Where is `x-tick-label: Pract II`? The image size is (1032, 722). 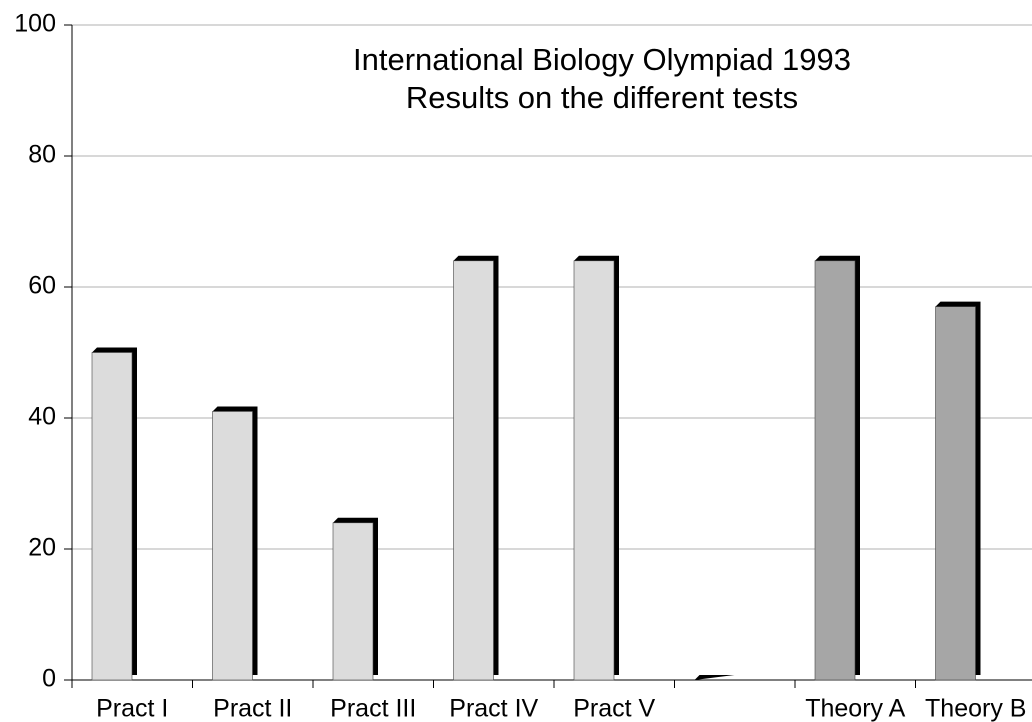
x-tick-label: Pract II is located at coordinates (252, 708).